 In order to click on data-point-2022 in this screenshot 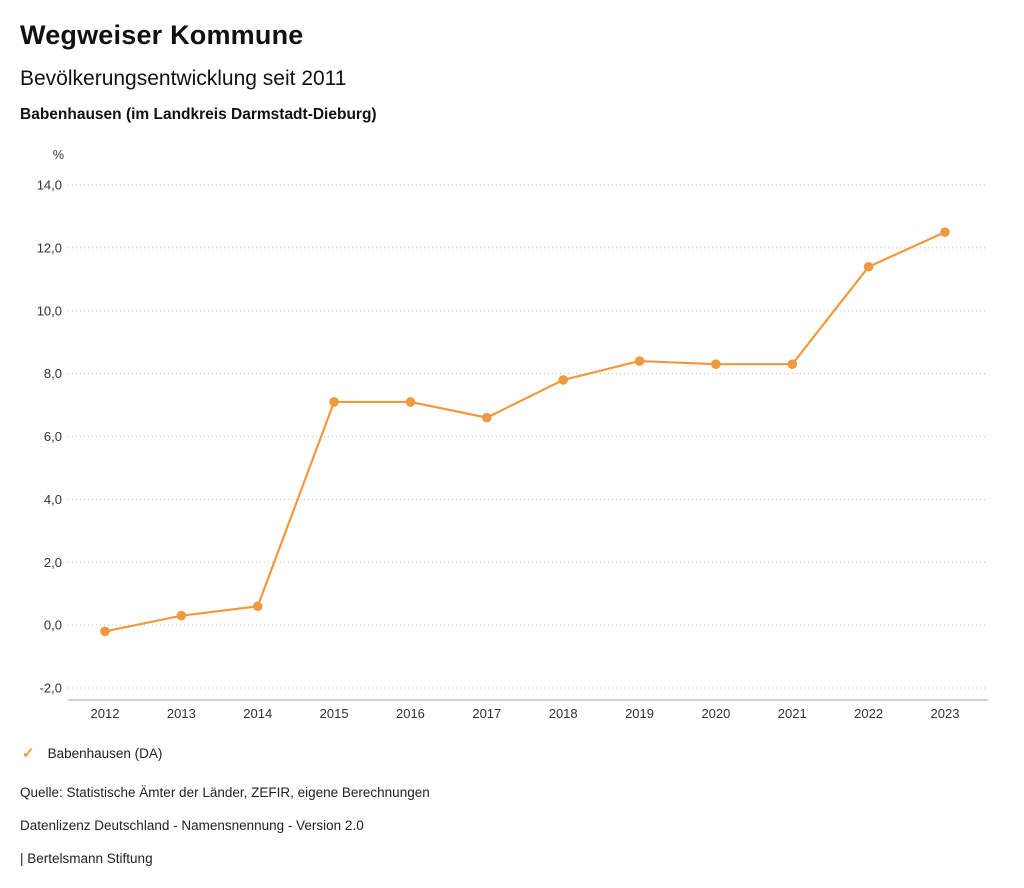, I will do `click(868, 266)`.